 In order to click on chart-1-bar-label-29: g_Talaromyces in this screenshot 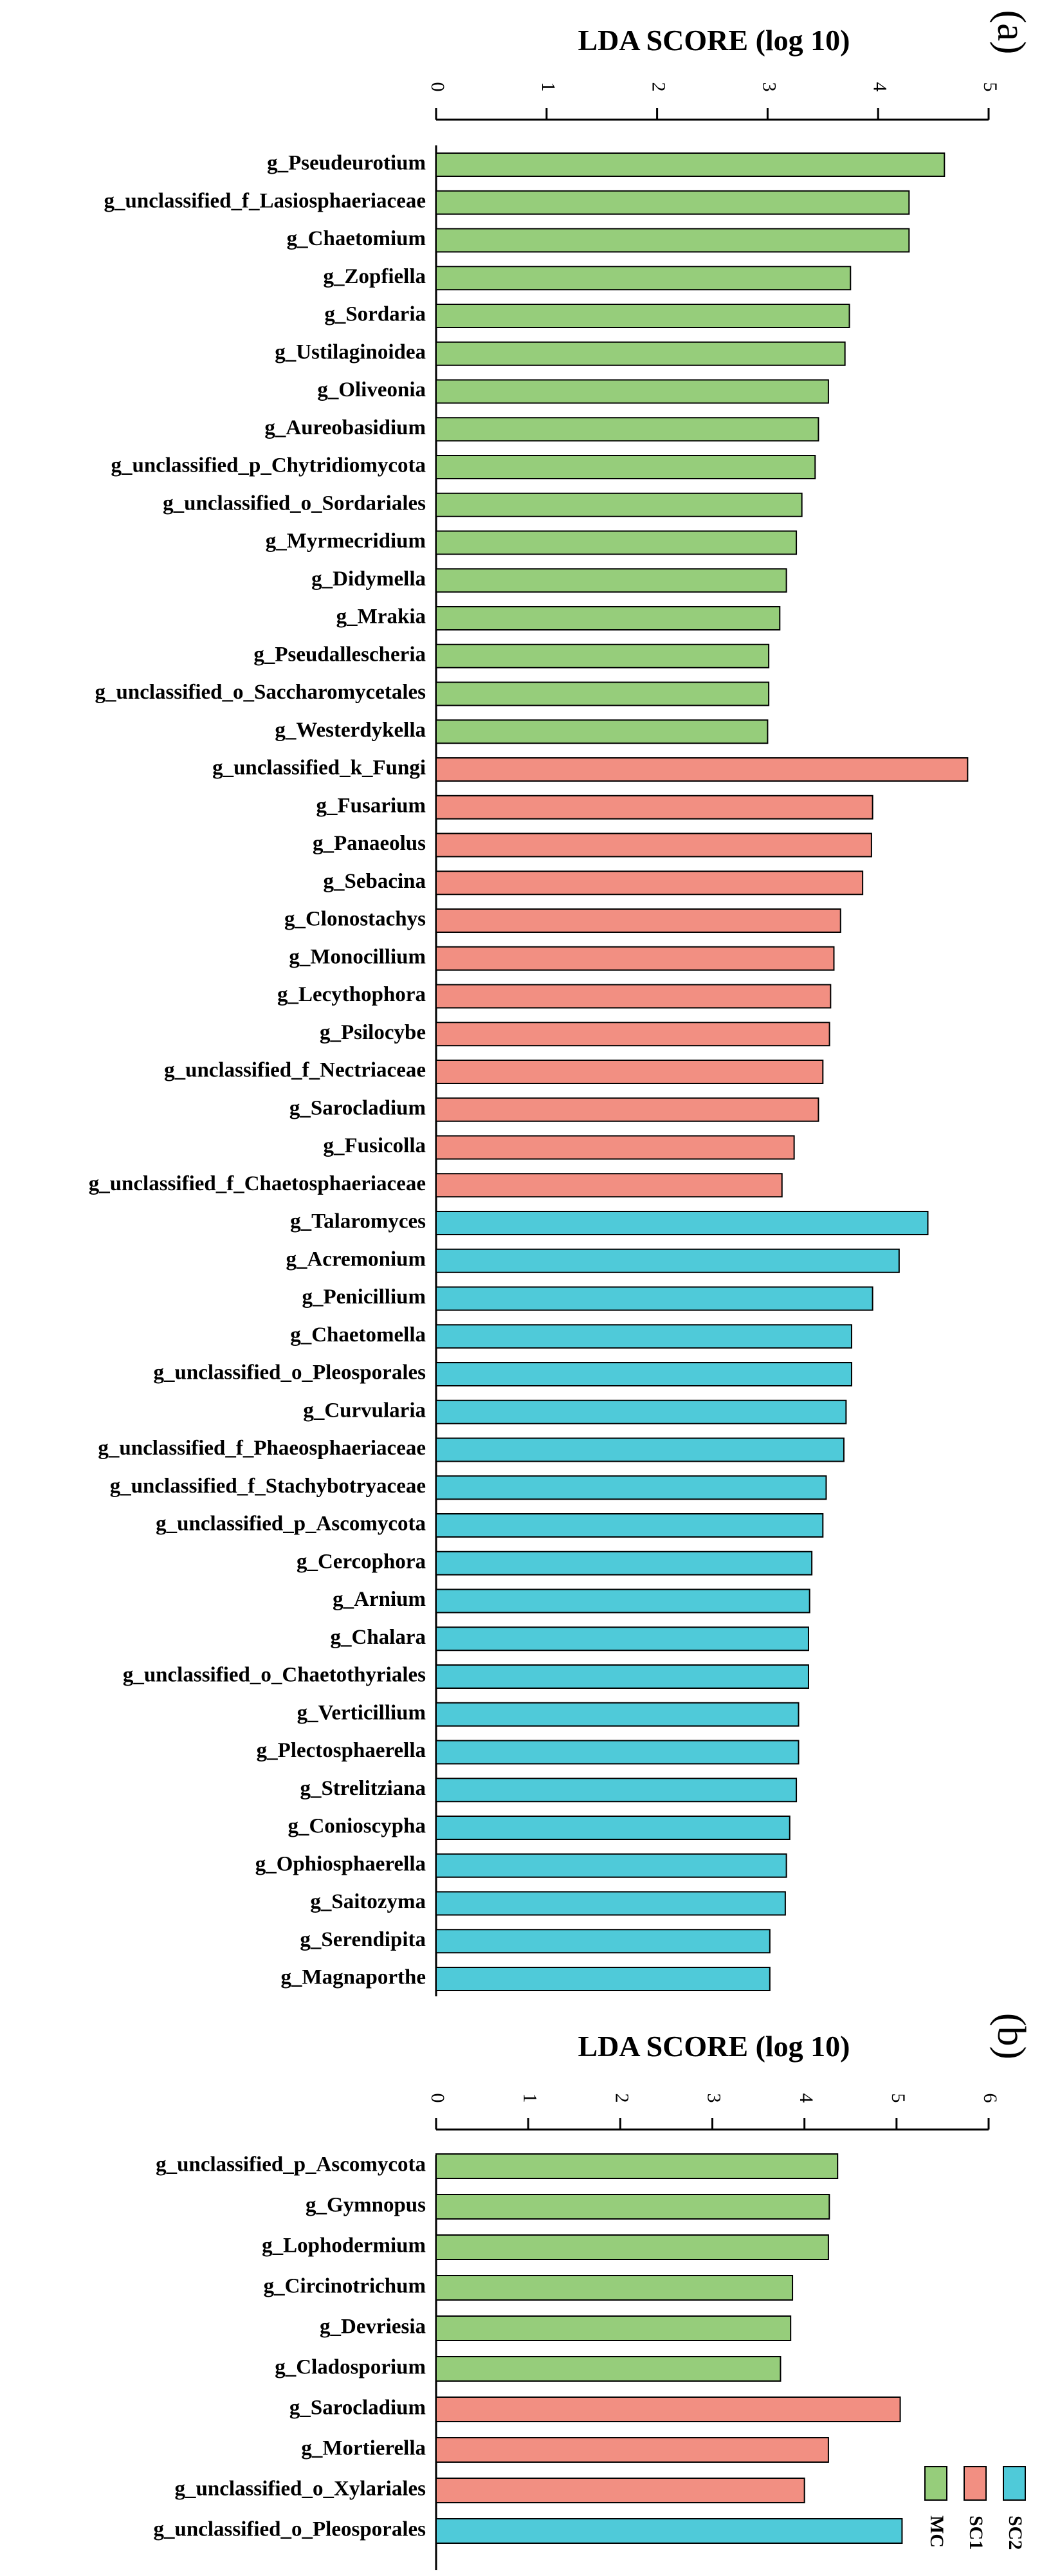, I will do `click(358, 1221)`.